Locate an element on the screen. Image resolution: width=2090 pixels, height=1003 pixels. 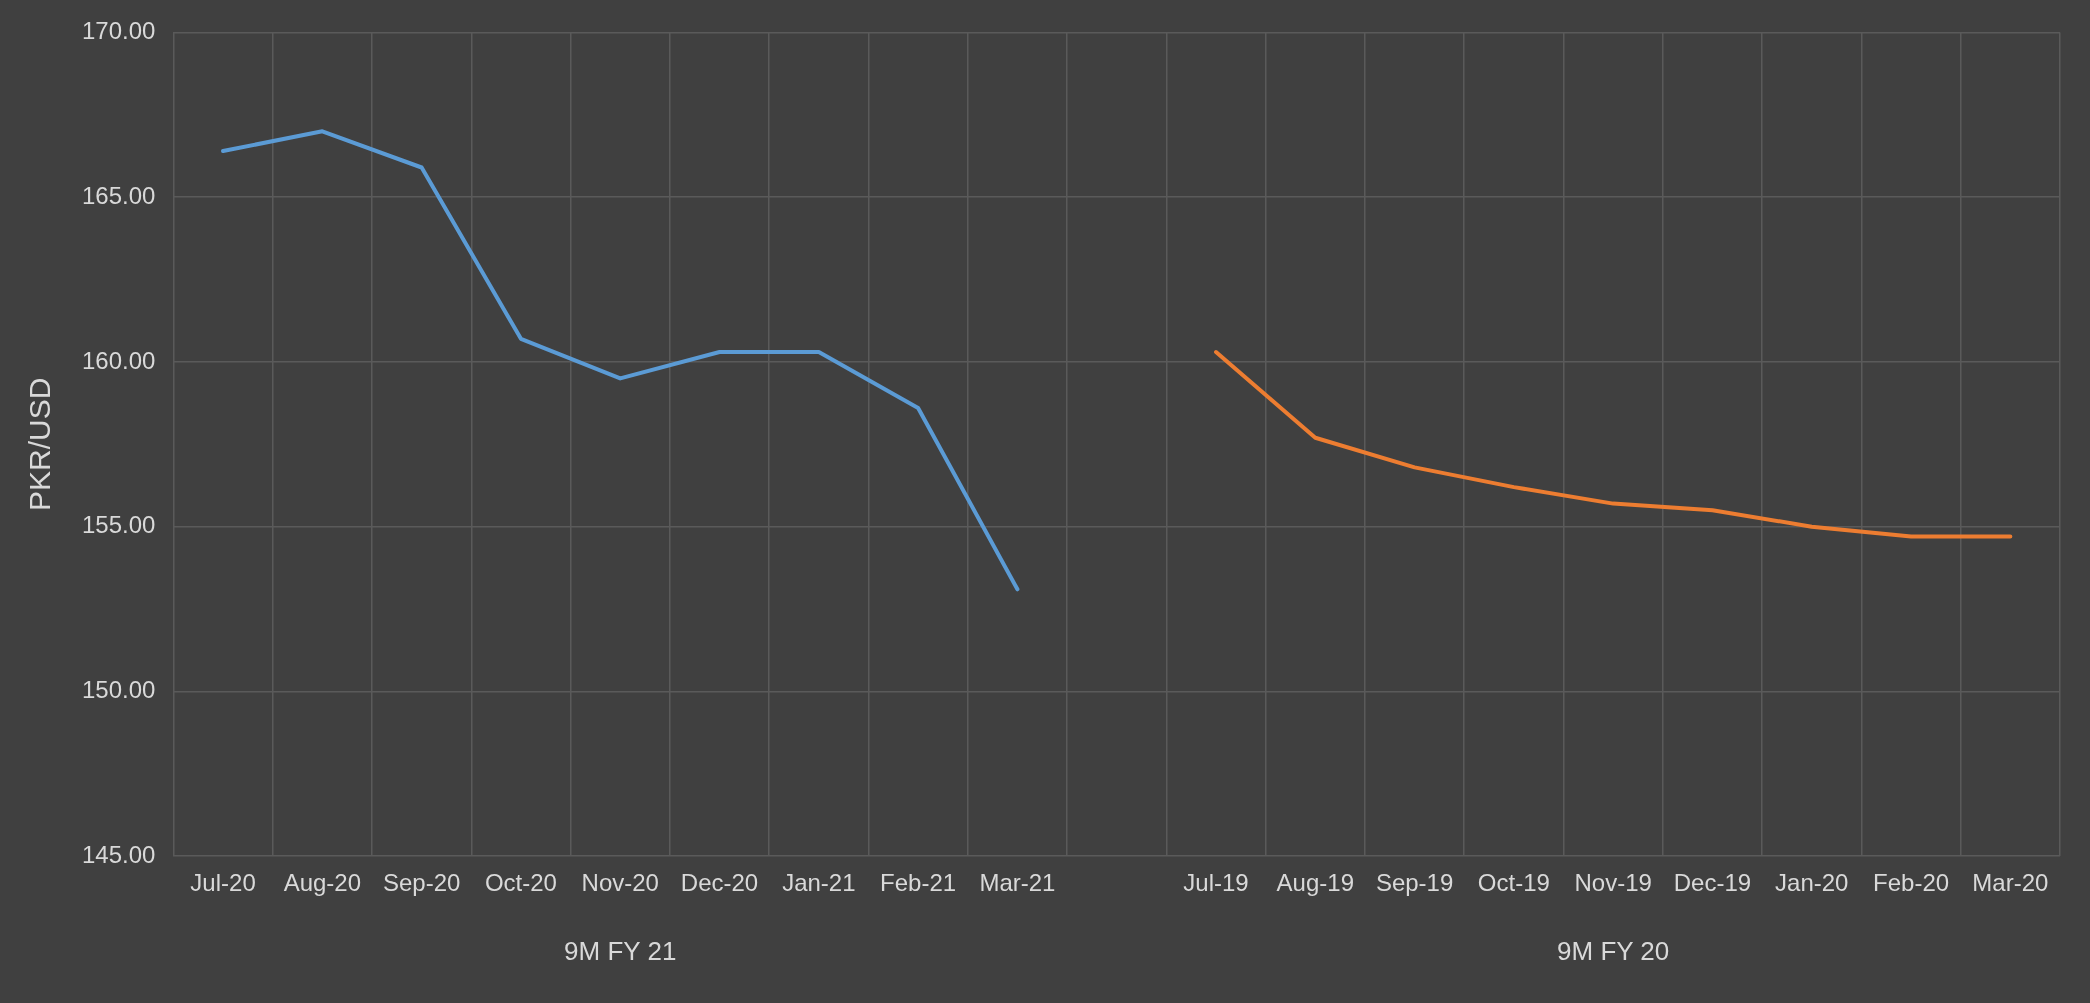
x-tick-label: Feb-20 is located at coordinates (1911, 883).